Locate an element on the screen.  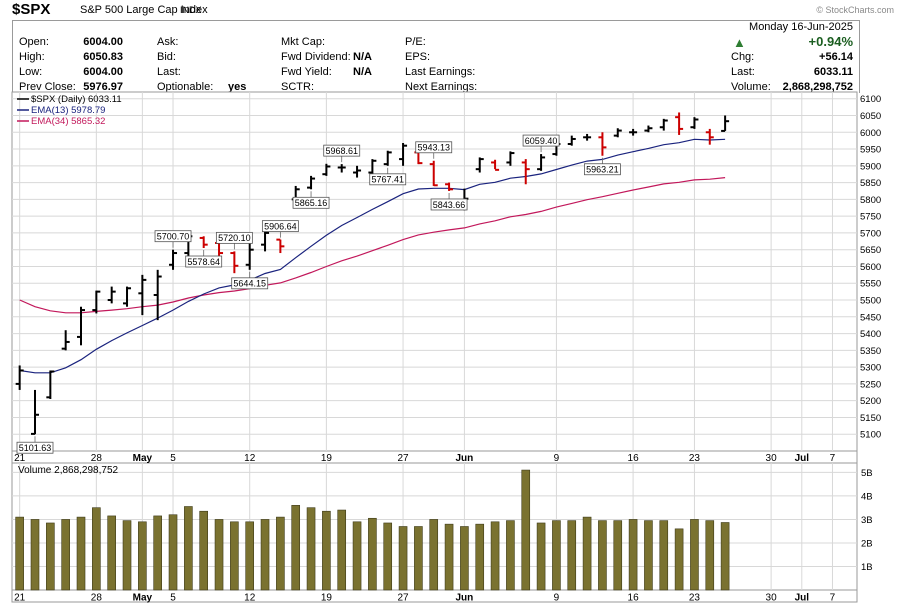
price-axis-tick-label: 6100 is located at coordinates (870, 99).